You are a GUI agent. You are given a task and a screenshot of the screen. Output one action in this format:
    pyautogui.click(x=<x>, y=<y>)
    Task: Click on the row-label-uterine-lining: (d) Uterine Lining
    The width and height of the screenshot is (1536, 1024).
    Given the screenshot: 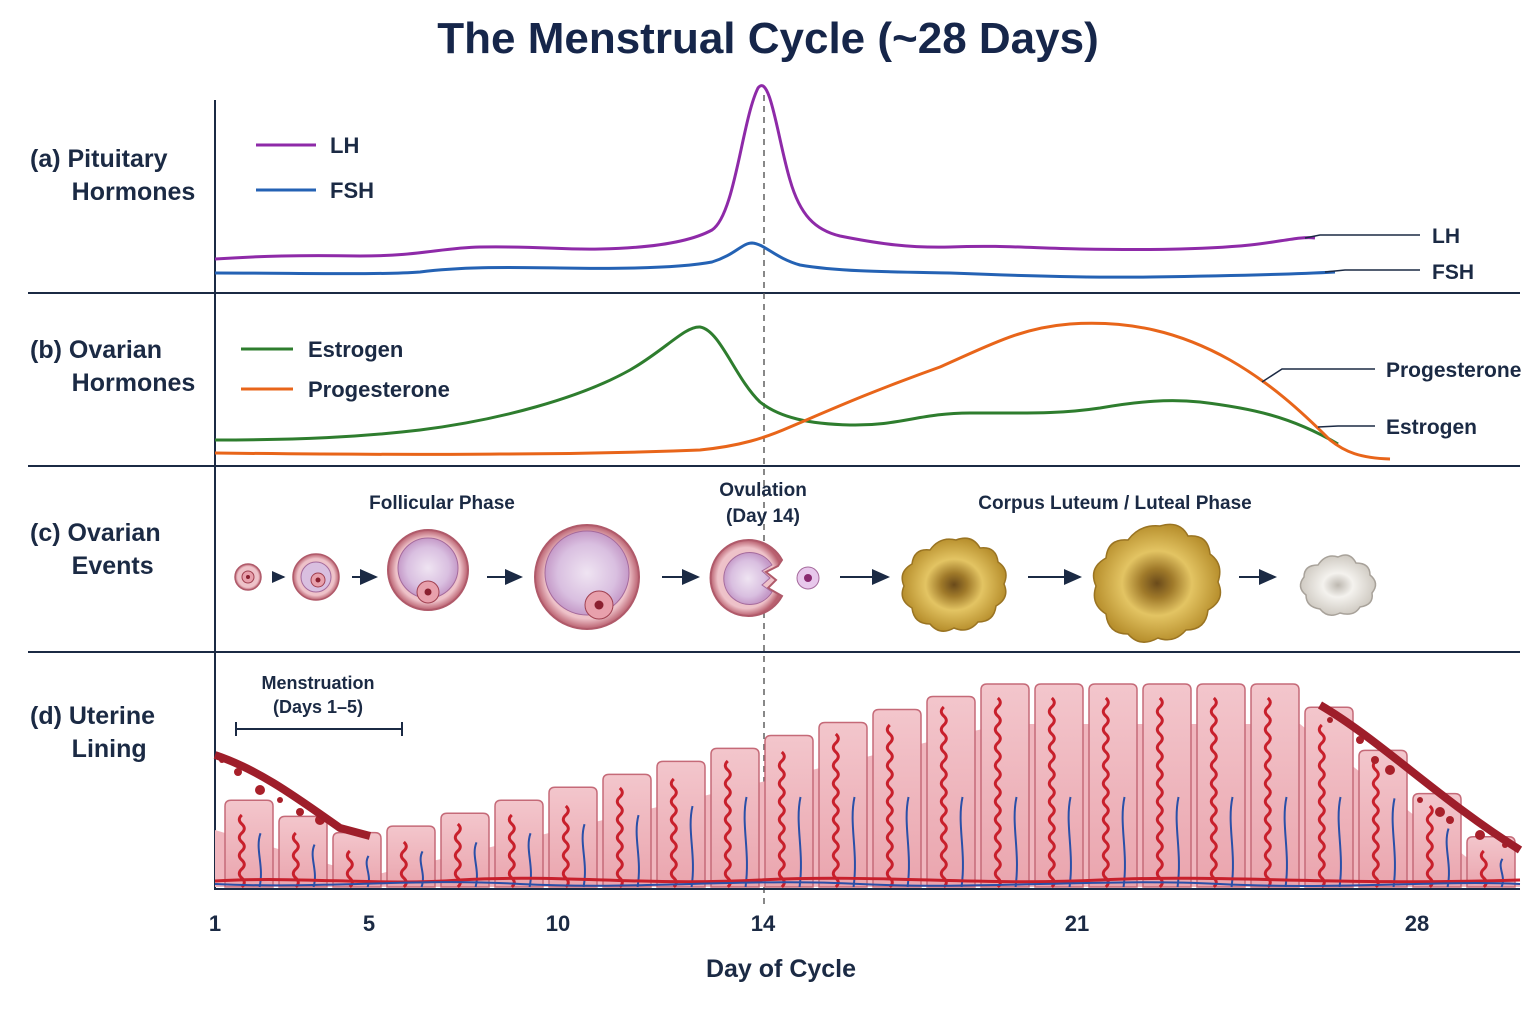 What is the action you would take?
    pyautogui.click(x=92, y=732)
    